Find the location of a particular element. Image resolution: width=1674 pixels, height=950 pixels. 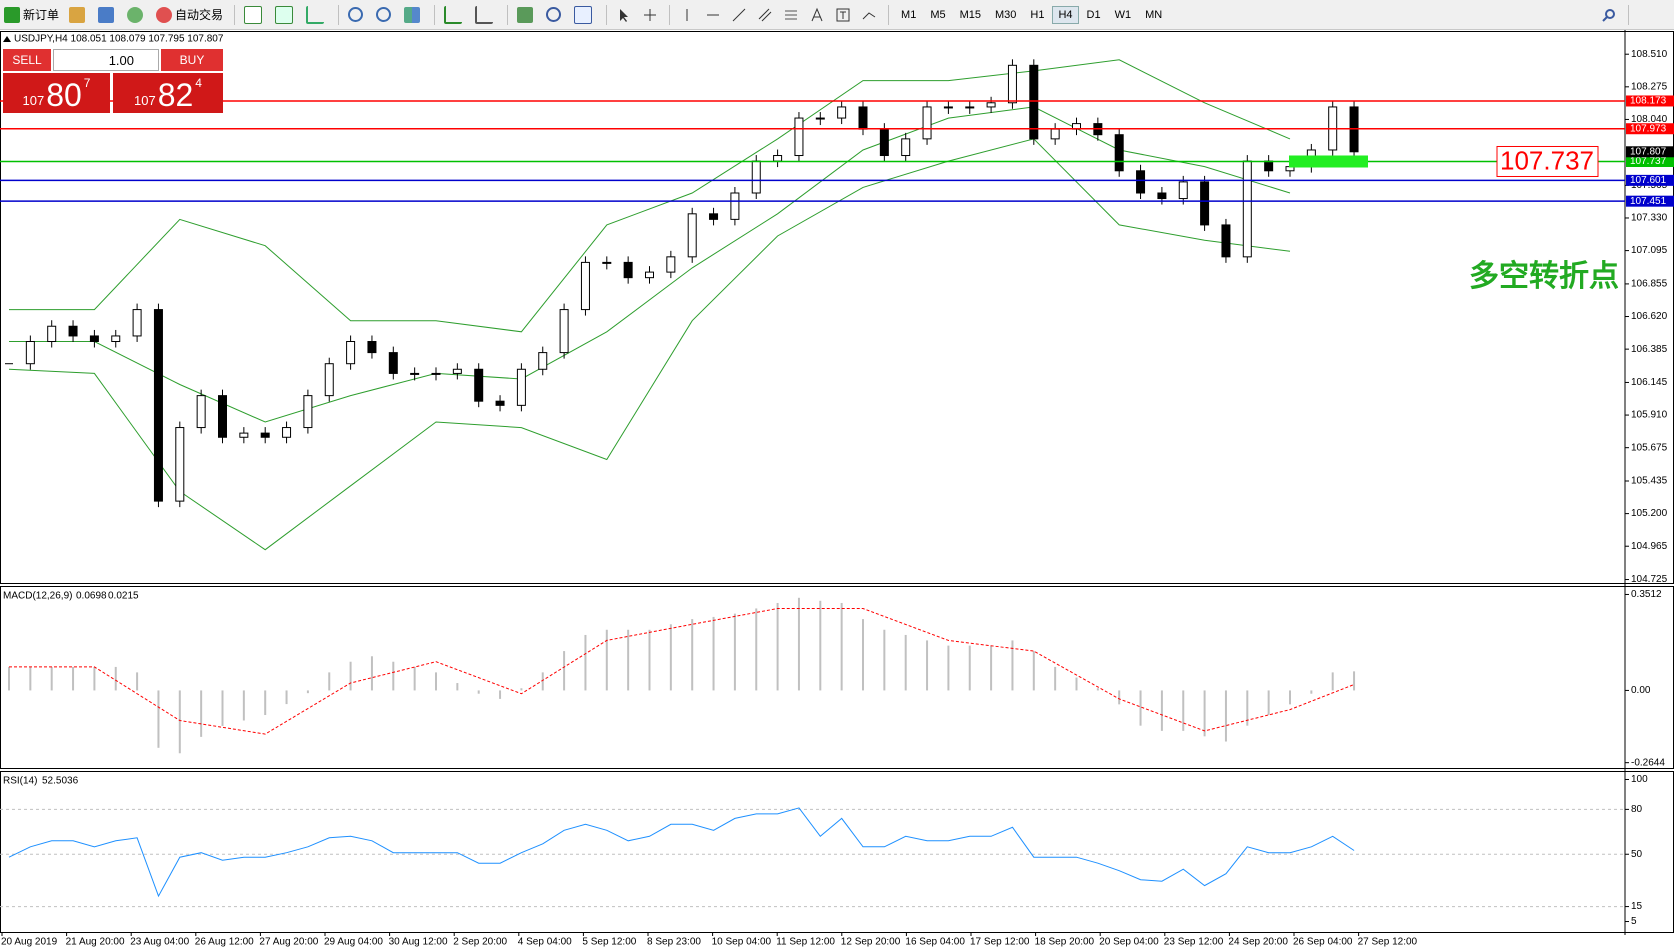

indicators-button is located at coordinates (526, 15).